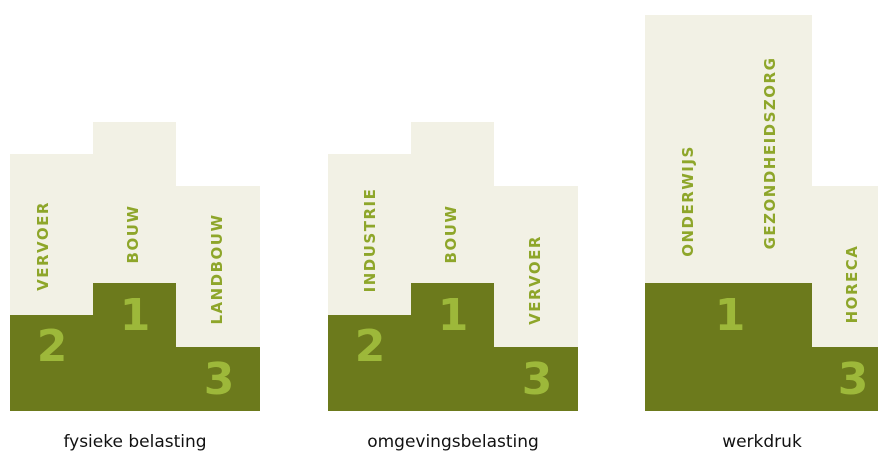  Describe the element at coordinates (688, 201) in the screenshot. I see `first-place-label-onderwijs: ONDERWIJS` at that location.